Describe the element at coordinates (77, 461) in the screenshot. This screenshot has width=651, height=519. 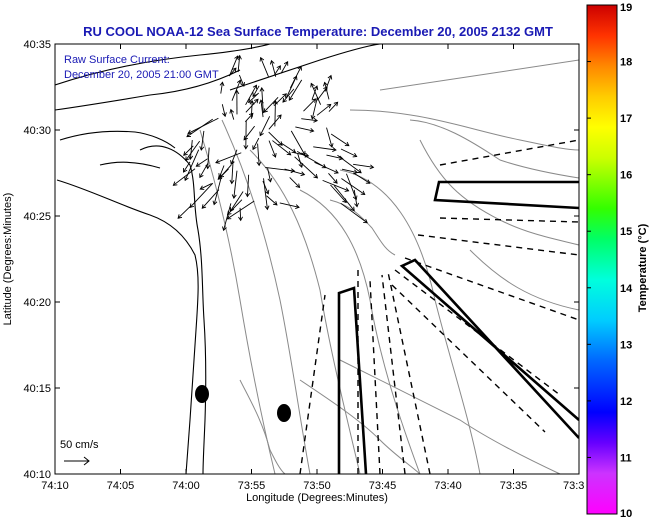
I see `scale-arrow` at that location.